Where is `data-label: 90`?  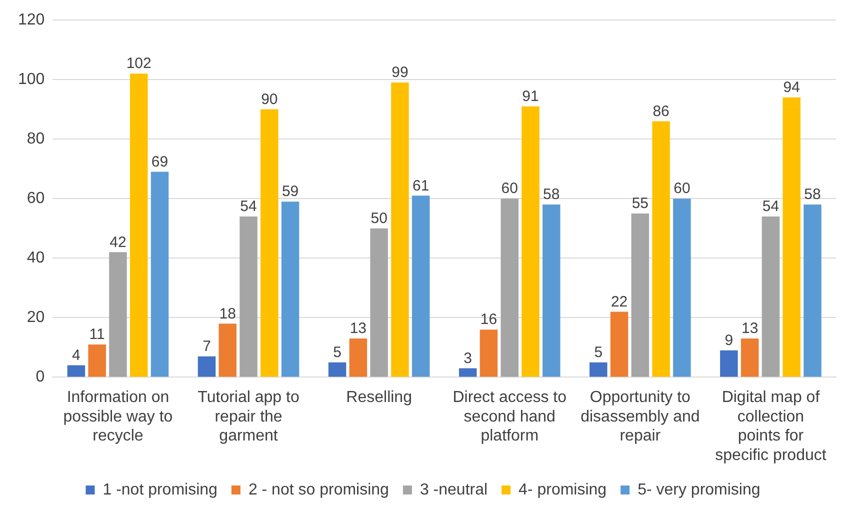
data-label: 90 is located at coordinates (269, 99).